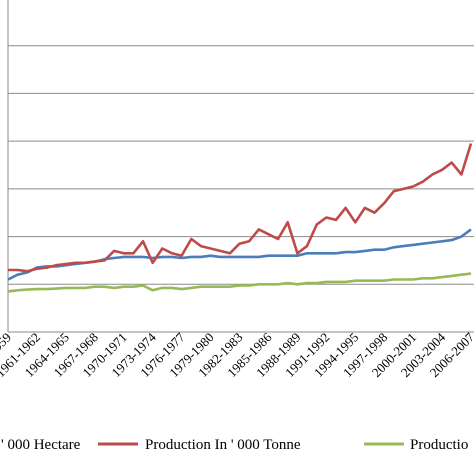  I want to click on legend-label-area: ' 000 Hectare, so click(41, 445).